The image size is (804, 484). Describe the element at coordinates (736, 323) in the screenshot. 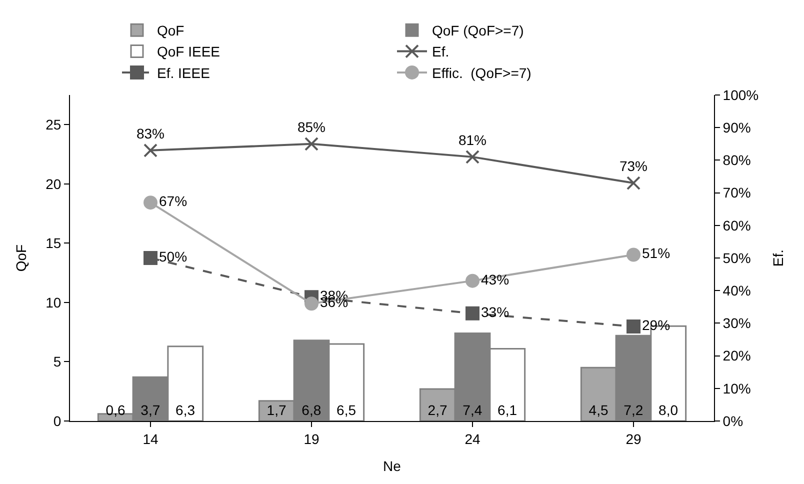

I see `y2-tick-label: 30%` at that location.